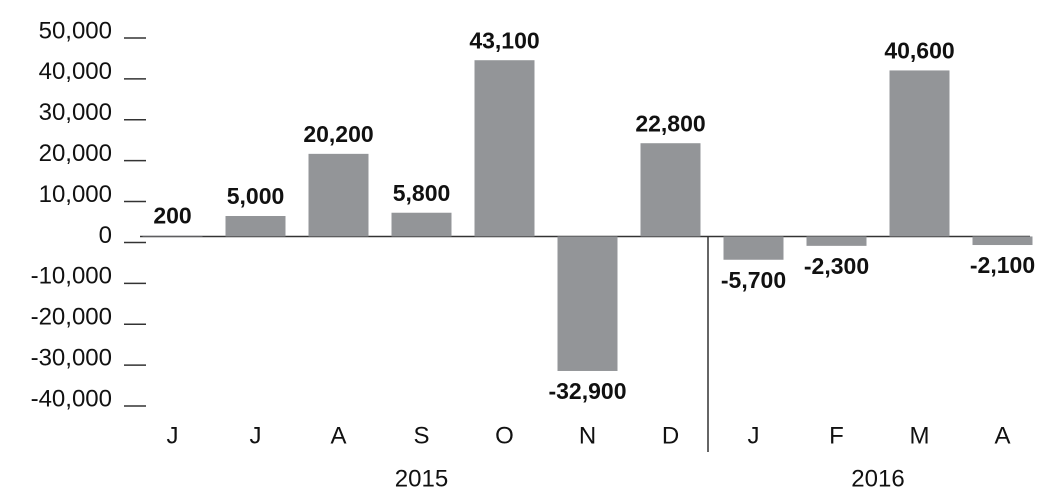 The height and width of the screenshot is (497, 1045). I want to click on group-label: 2016, so click(877, 478).